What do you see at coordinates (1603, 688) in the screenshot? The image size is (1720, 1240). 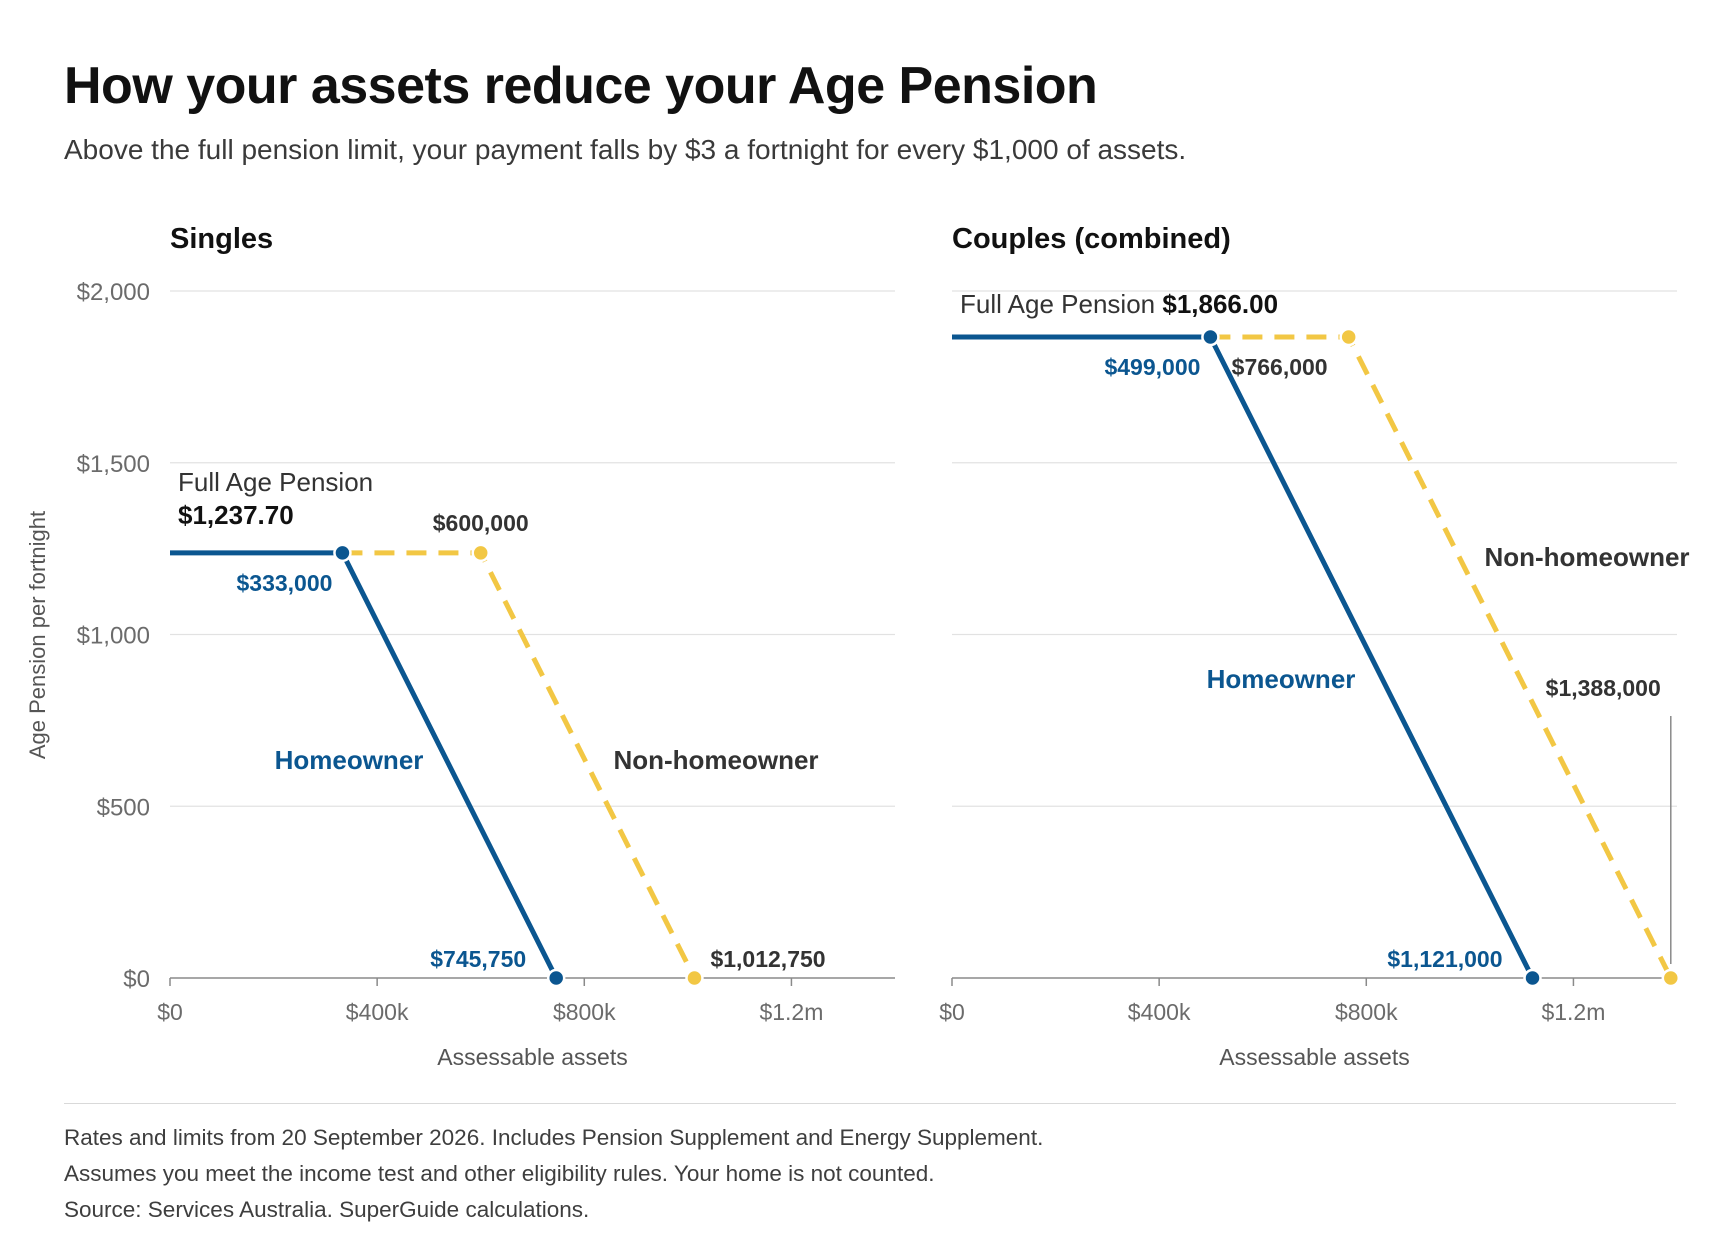 I see `couples-non-homeowner-cutoff-label: $1,388,000` at bounding box center [1603, 688].